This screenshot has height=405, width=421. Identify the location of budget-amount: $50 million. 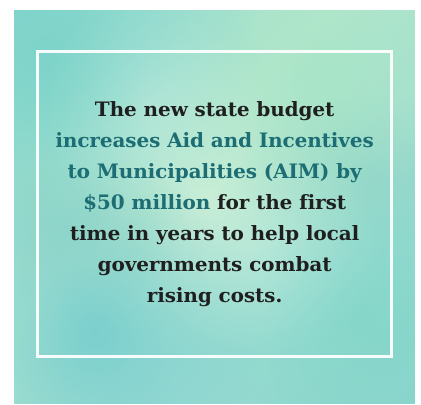
(147, 202).